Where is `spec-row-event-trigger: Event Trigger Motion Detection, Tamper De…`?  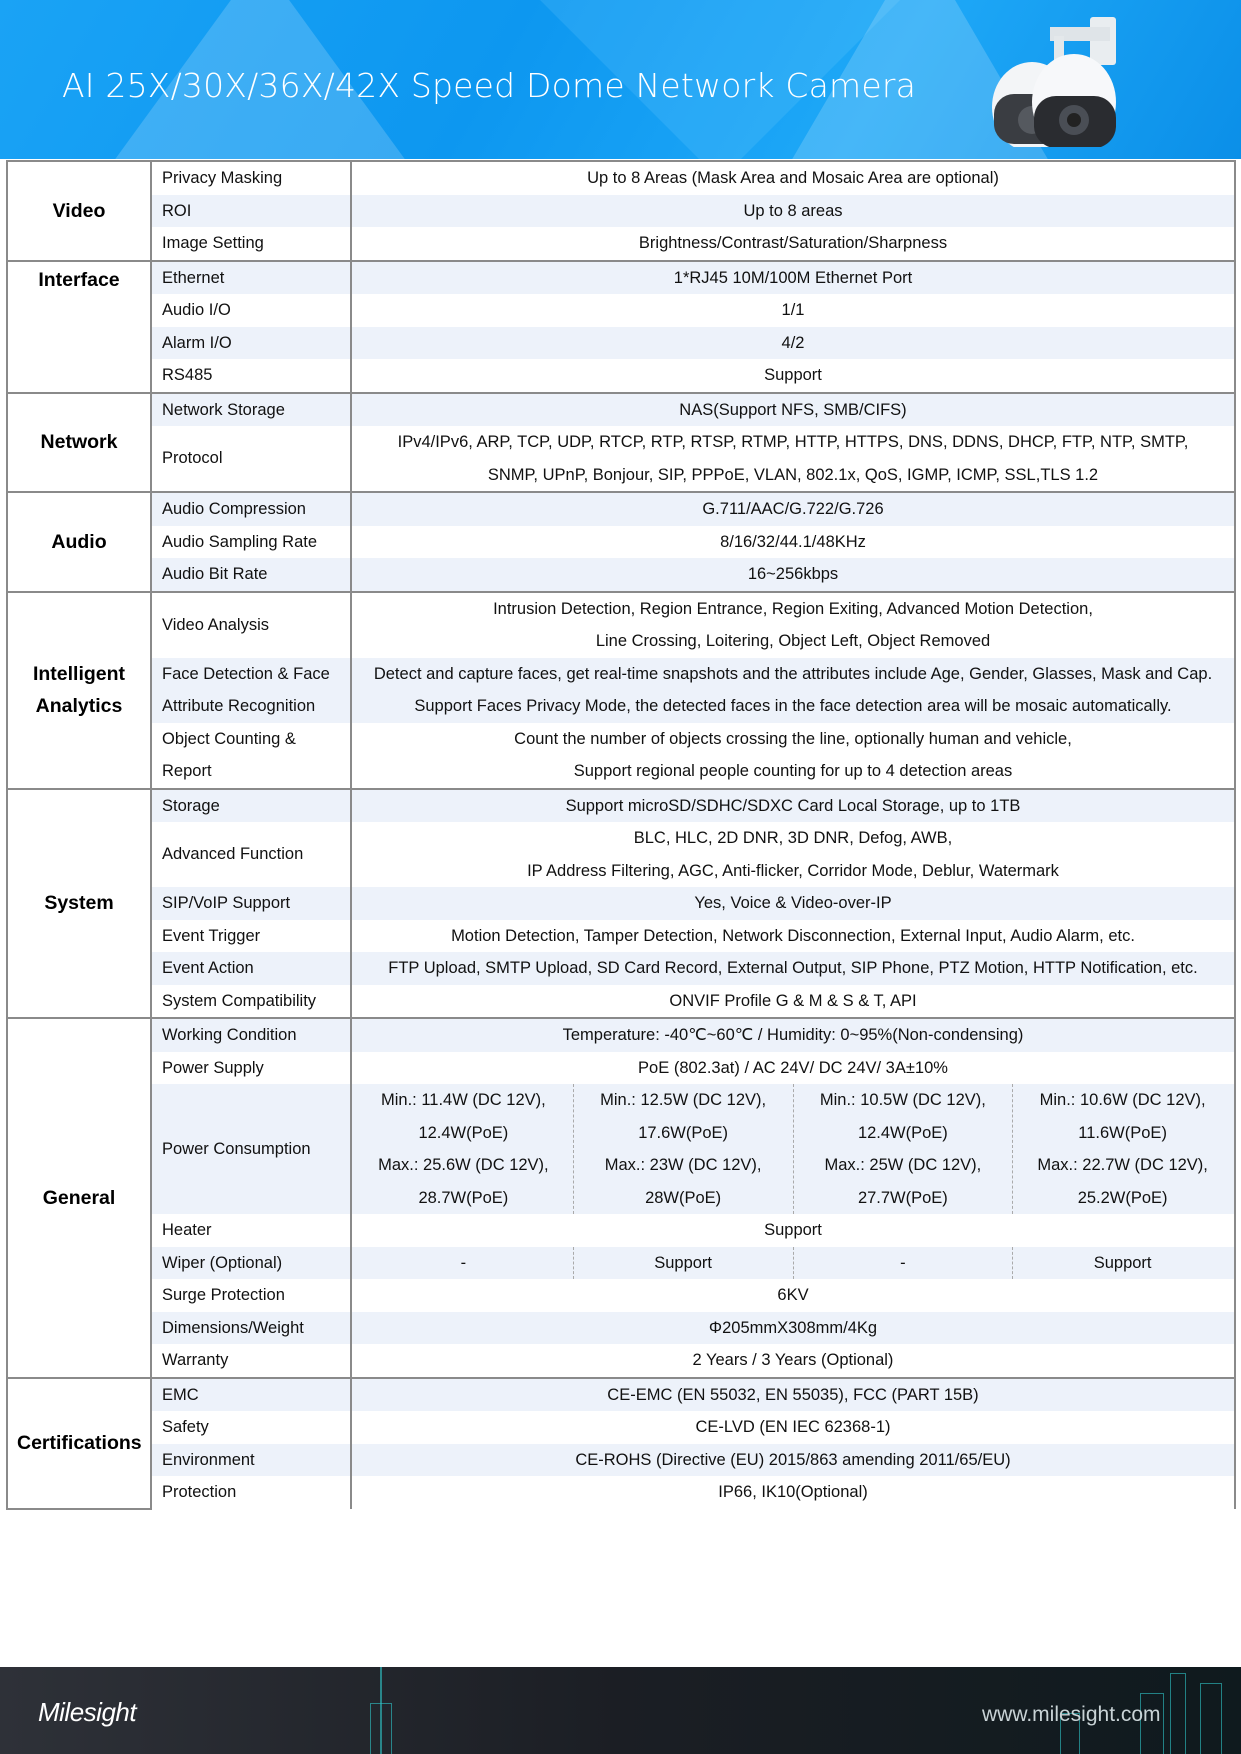 spec-row-event-trigger: Event Trigger Motion Detection, Tamper De… is located at coordinates (621, 935).